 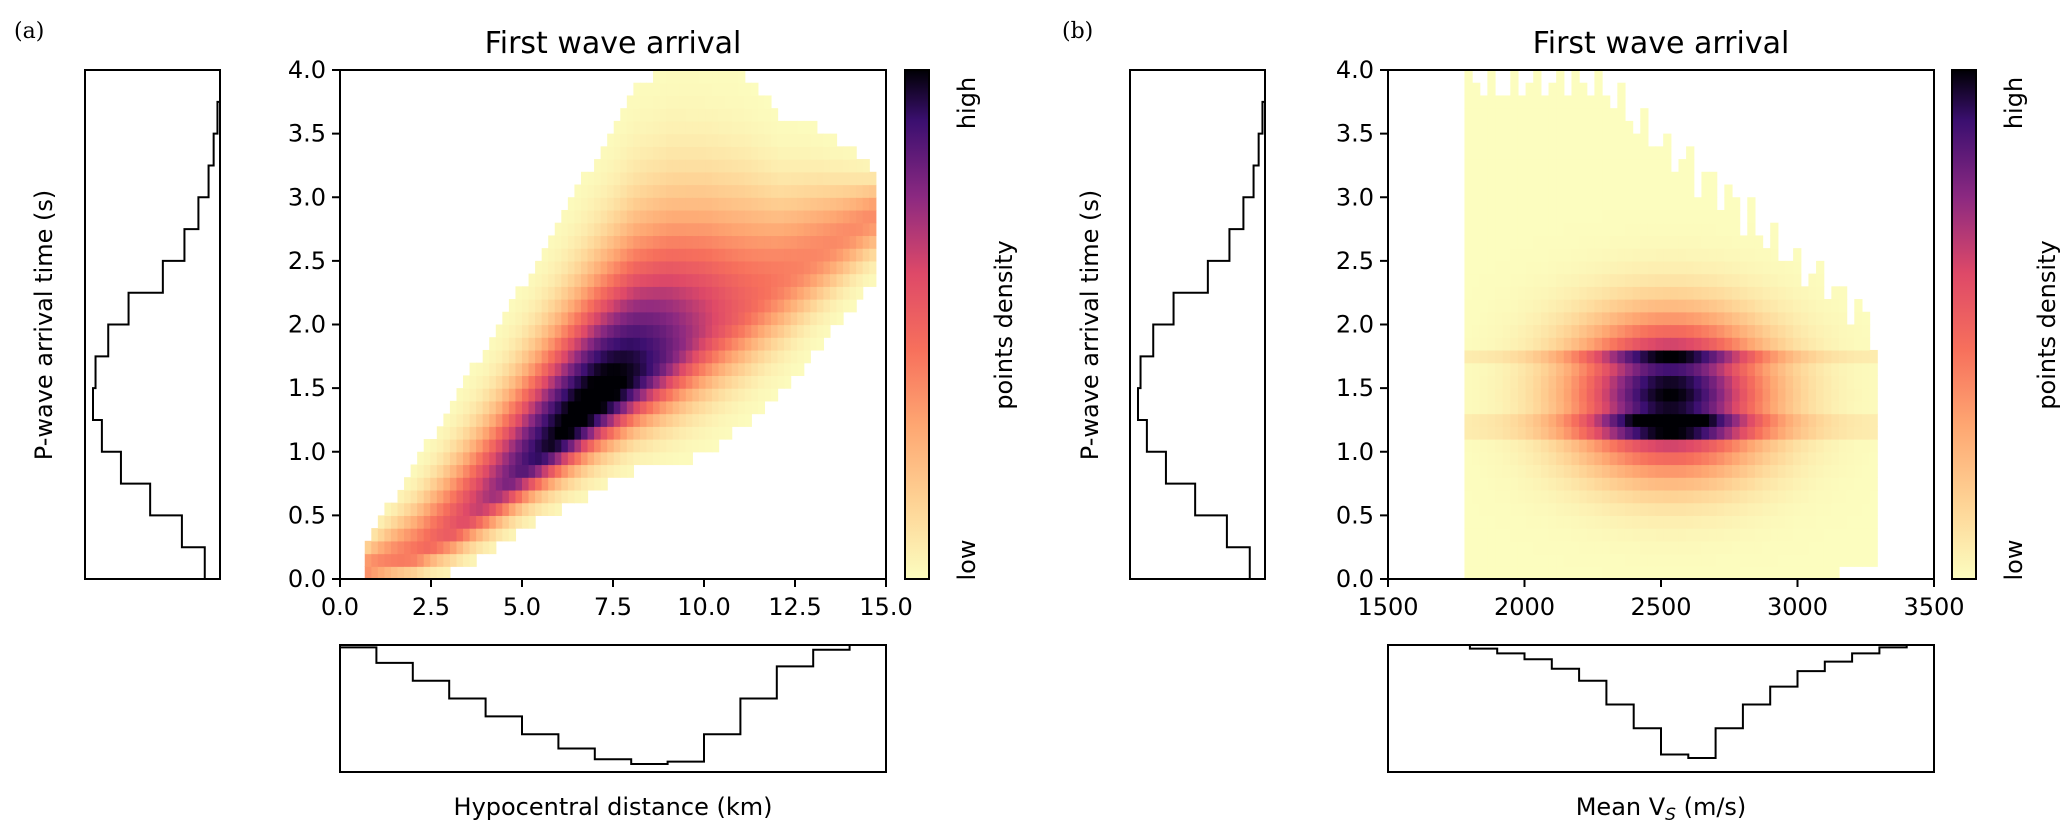 I want to click on colorbar-low-b: low, so click(x=2014, y=560).